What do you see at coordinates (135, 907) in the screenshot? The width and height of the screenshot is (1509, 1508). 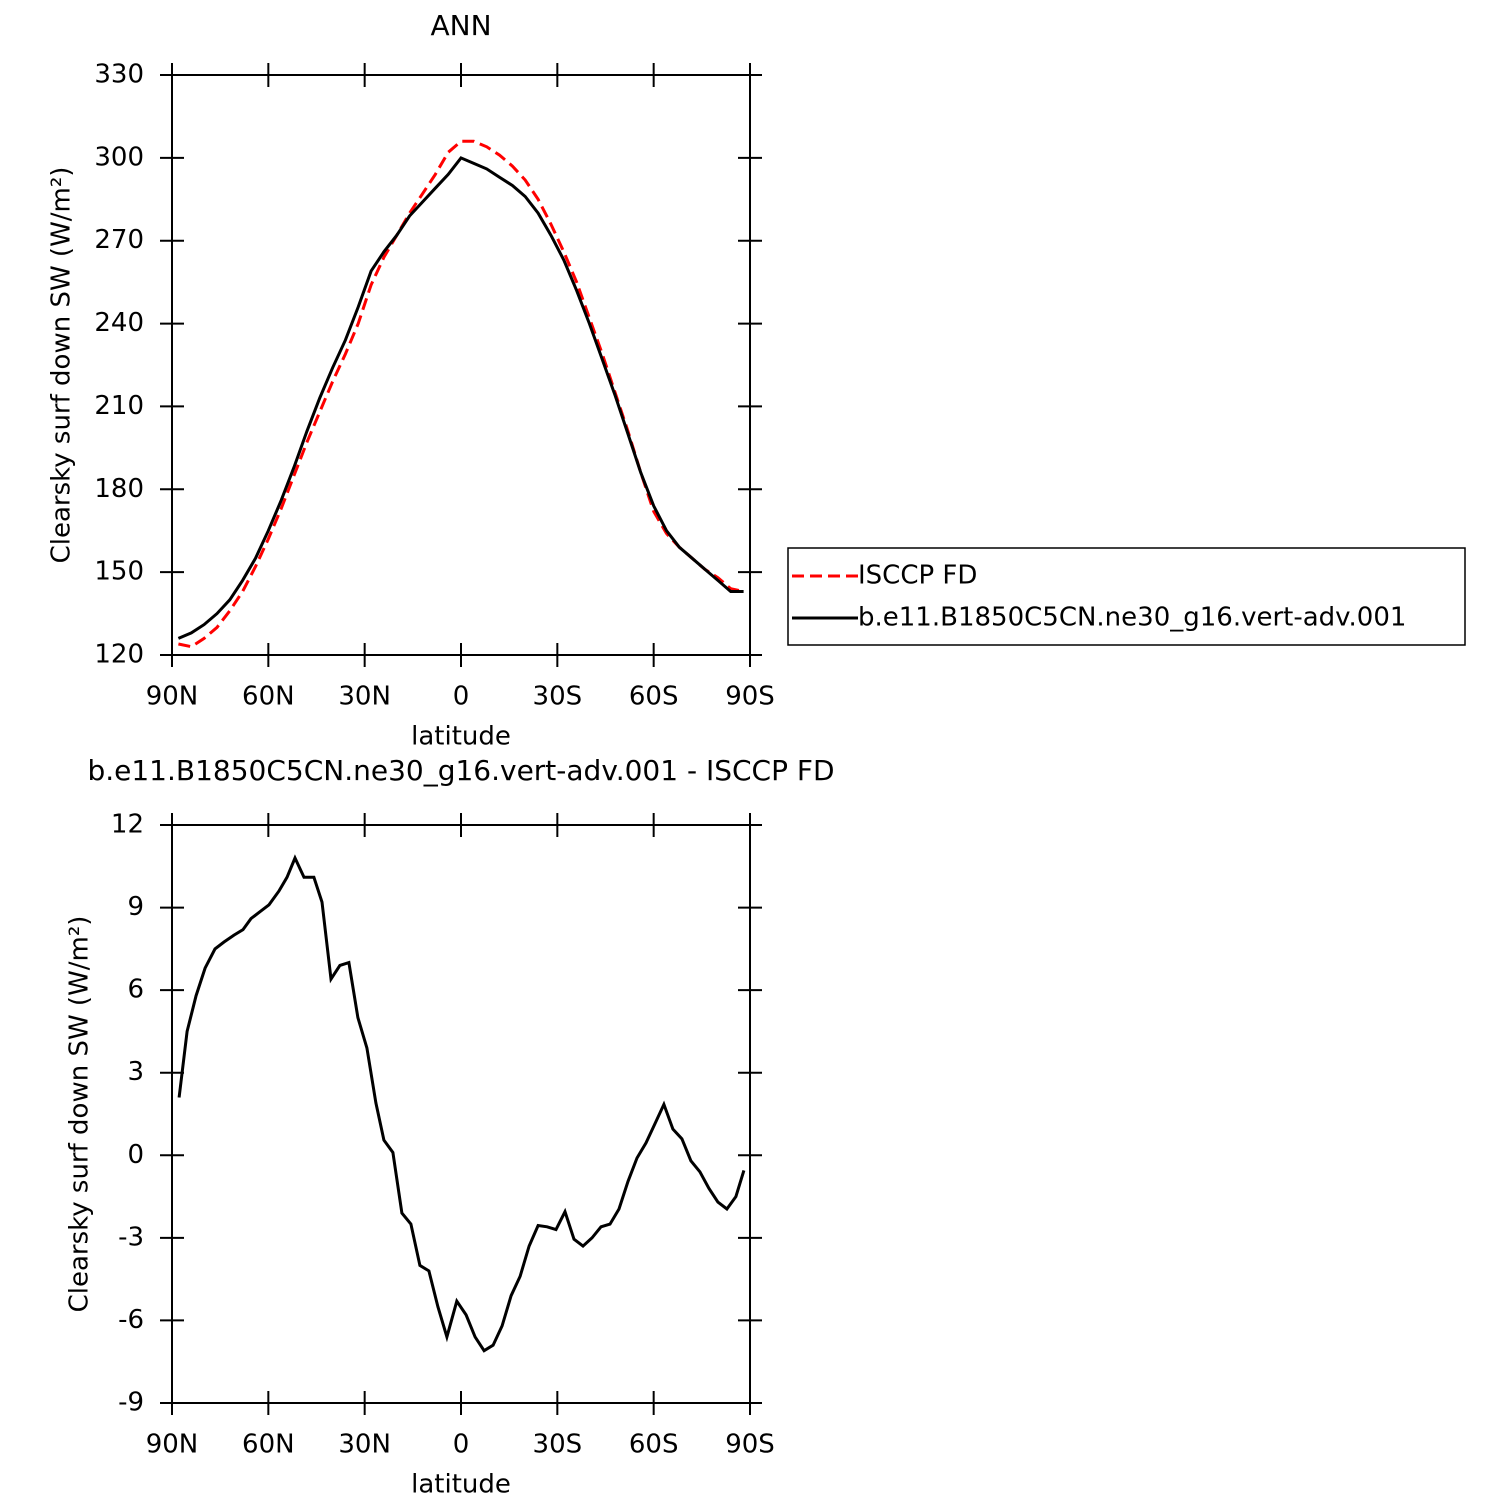 I see `y-tick-label: 9` at bounding box center [135, 907].